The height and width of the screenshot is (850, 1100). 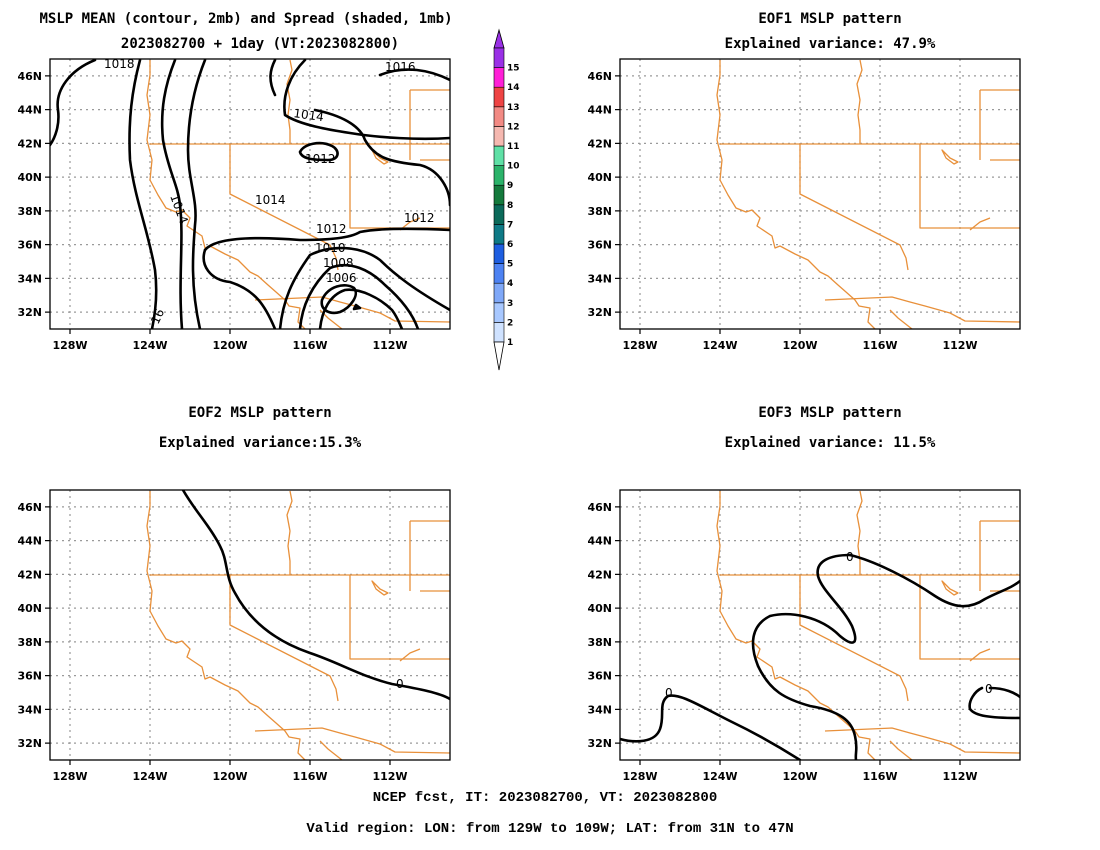 I want to click on eof1-map-frame, so click(x=820, y=194).